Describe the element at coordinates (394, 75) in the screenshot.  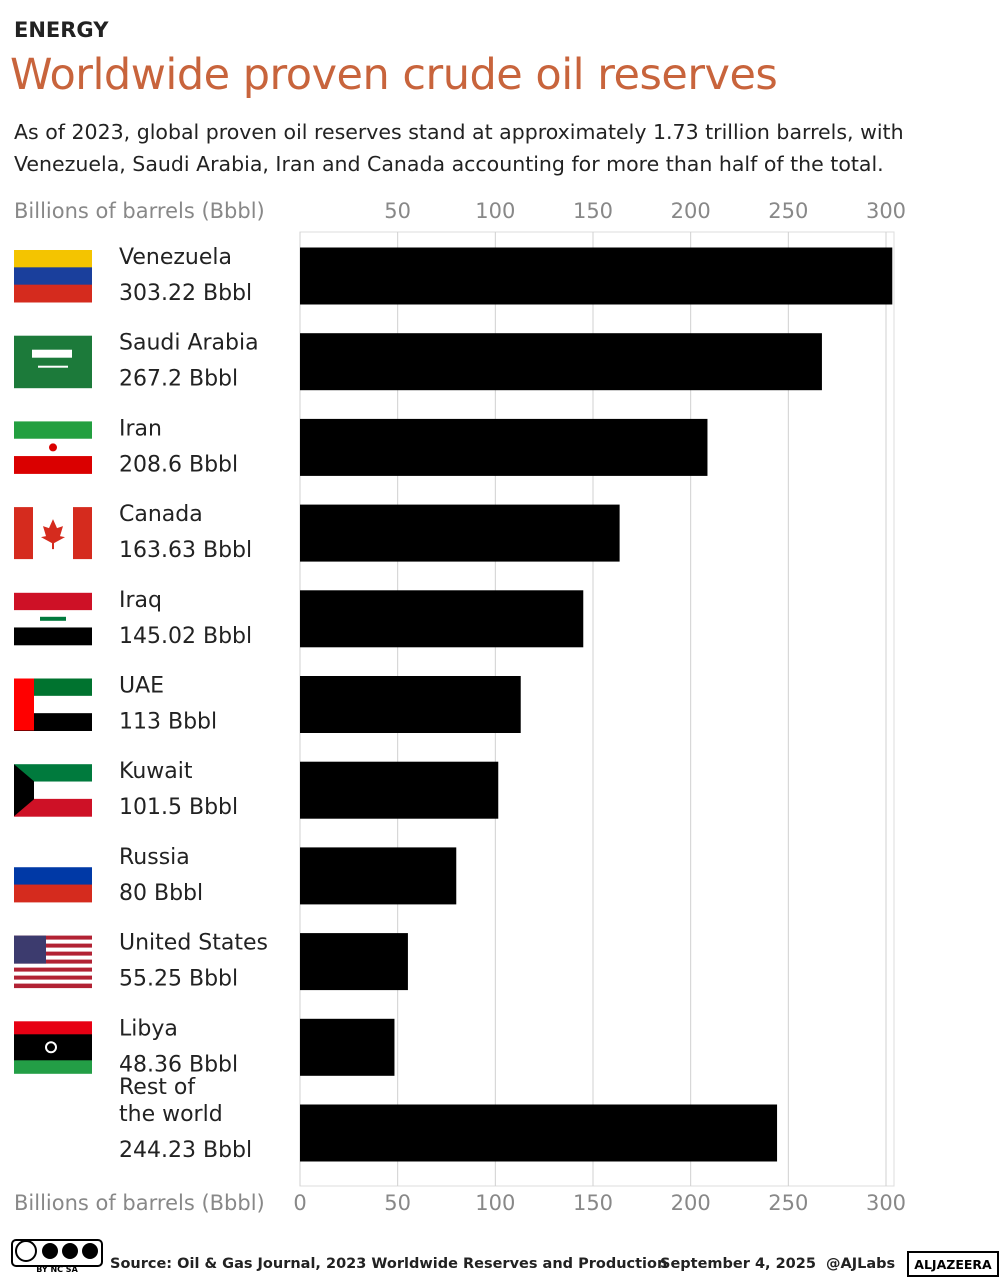
I see `chart-title: Worldwide proven crude oil reserves` at that location.